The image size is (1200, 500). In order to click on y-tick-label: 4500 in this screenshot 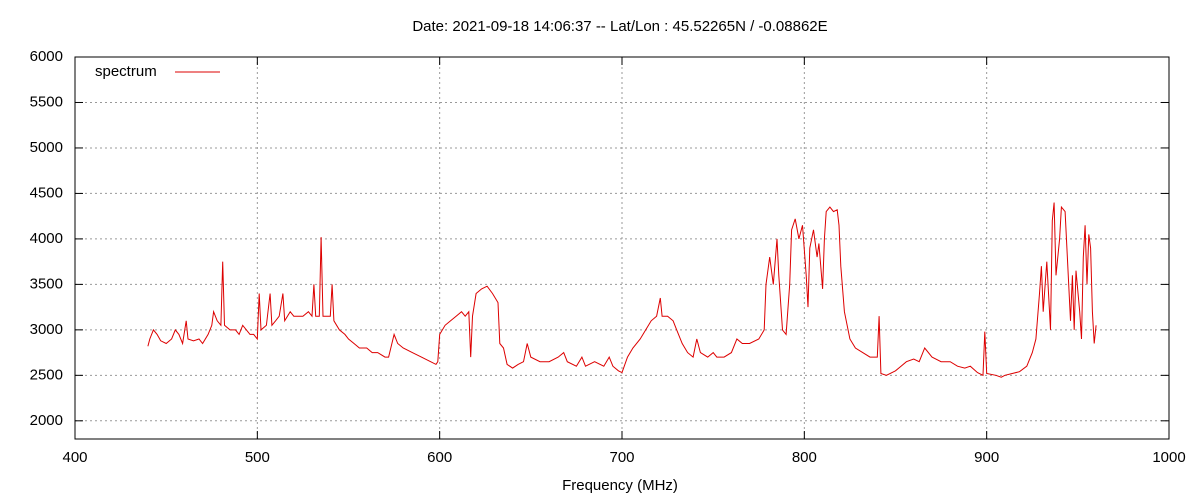, I will do `click(46, 192)`.